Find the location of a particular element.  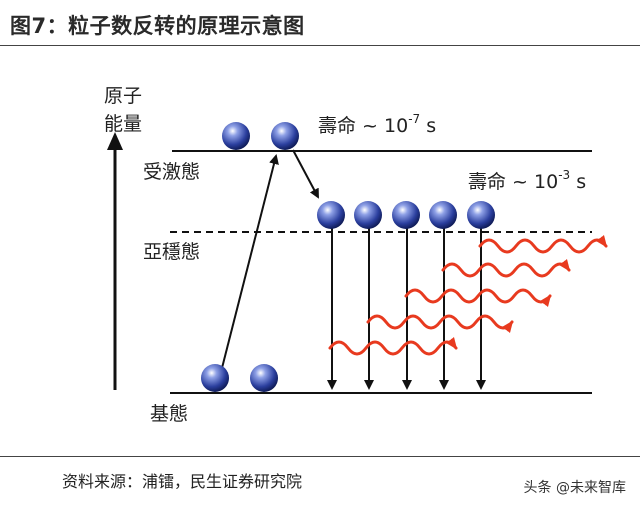

excited-level-label: 受激態 is located at coordinates (171, 172).